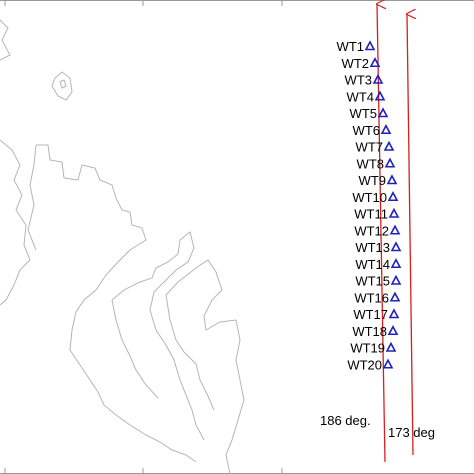 The image size is (474, 474). I want to click on turbine-label: WT15, so click(372, 281).